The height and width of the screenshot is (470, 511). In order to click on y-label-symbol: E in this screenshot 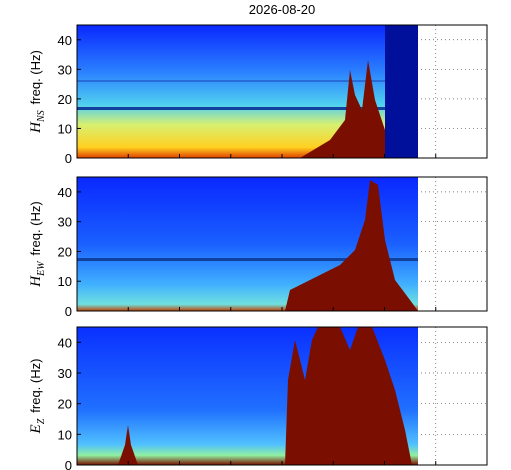, I will do `click(36, 429)`.